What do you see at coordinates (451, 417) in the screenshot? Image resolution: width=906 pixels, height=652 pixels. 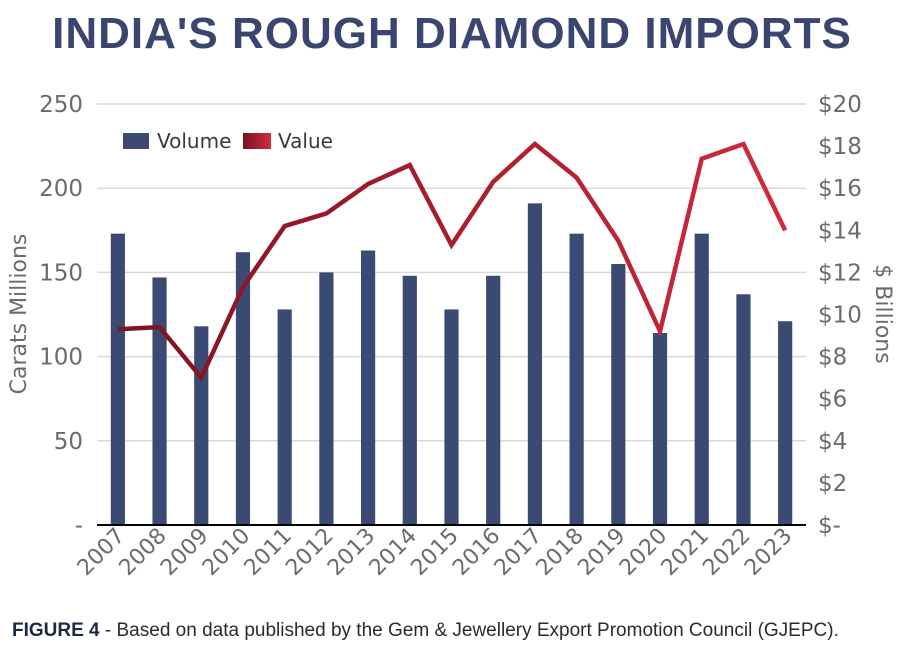 I see `bar-2015` at bounding box center [451, 417].